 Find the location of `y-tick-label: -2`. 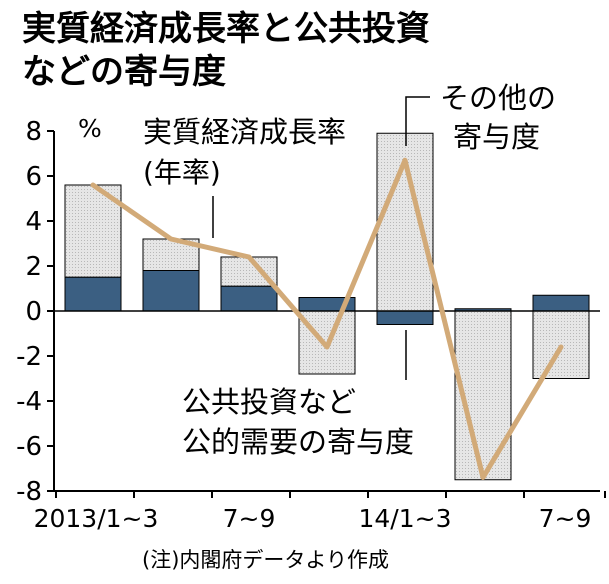

y-tick-label: -2 is located at coordinates (29, 357).